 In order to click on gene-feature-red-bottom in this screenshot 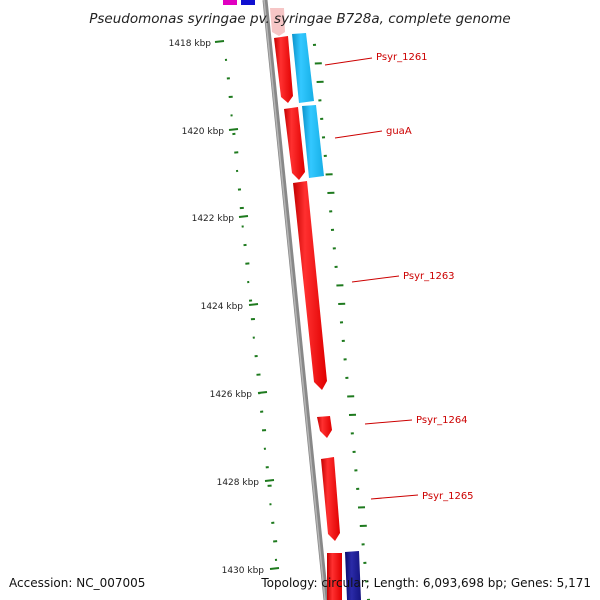, I will do `click(334, 576)`.